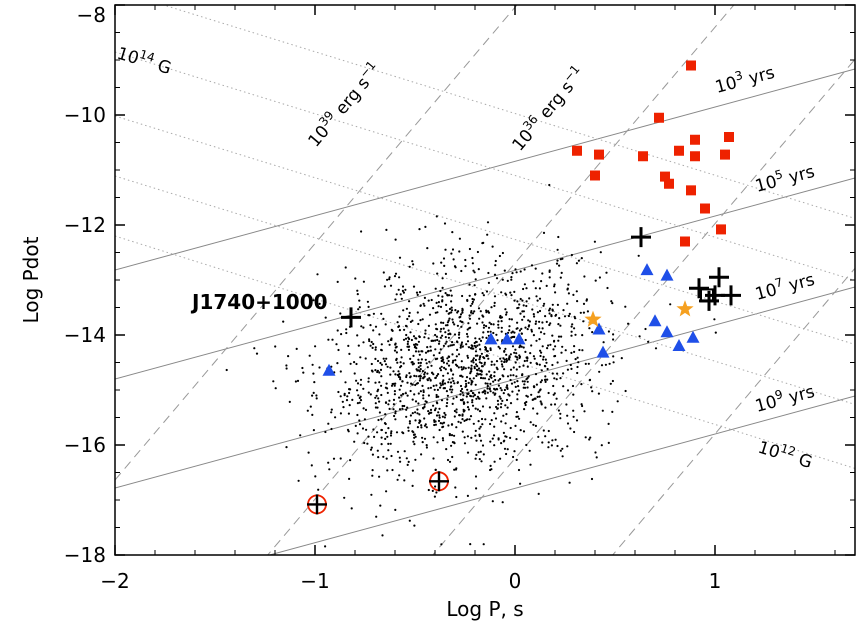  What do you see at coordinates (733, 411) in the screenshot?
I see `edot-line-1e30` at bounding box center [733, 411].